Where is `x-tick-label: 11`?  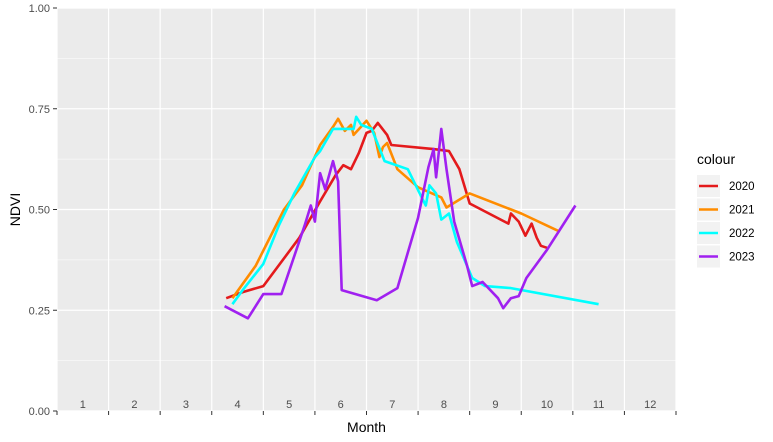
x-tick-label: 11 is located at coordinates (598, 405).